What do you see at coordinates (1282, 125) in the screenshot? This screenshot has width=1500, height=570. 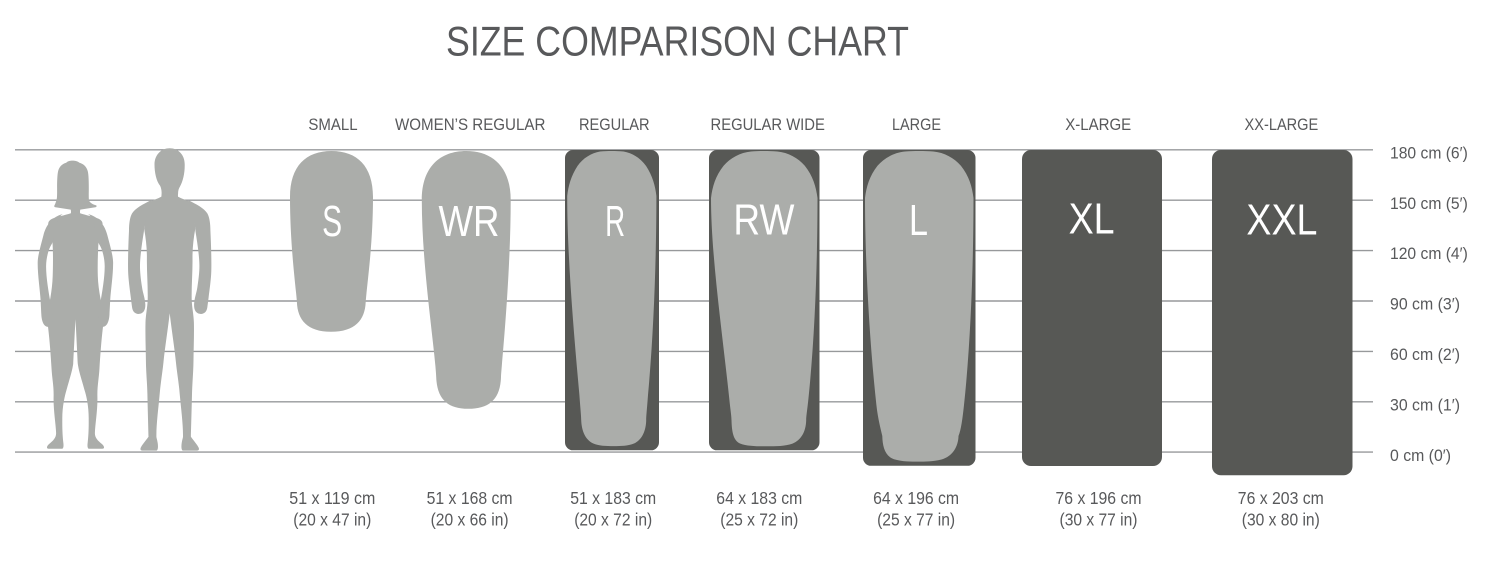 I see `svg-text: XX-LARGE` at bounding box center [1282, 125].